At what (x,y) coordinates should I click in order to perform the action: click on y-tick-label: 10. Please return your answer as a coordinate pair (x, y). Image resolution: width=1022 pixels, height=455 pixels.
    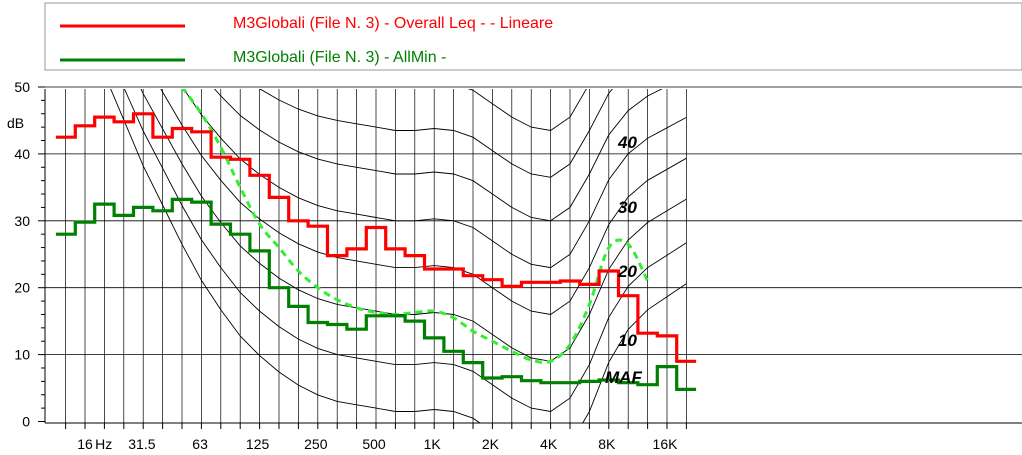
    Looking at the image, I should click on (22, 355).